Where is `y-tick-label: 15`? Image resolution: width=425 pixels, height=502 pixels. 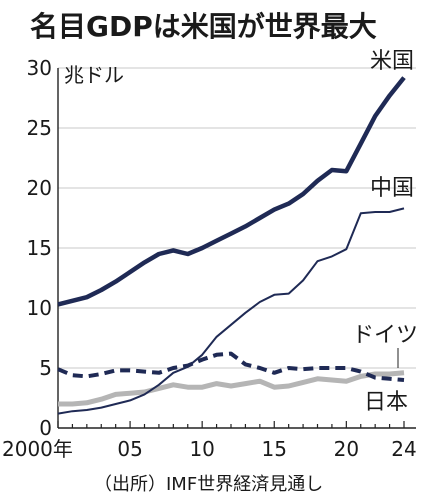 y-tick-label: 15 is located at coordinates (39, 248).